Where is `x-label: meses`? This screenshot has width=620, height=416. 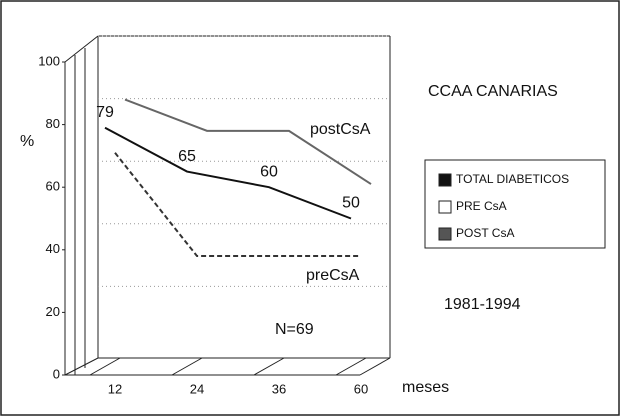
x-label: meses is located at coordinates (425, 387).